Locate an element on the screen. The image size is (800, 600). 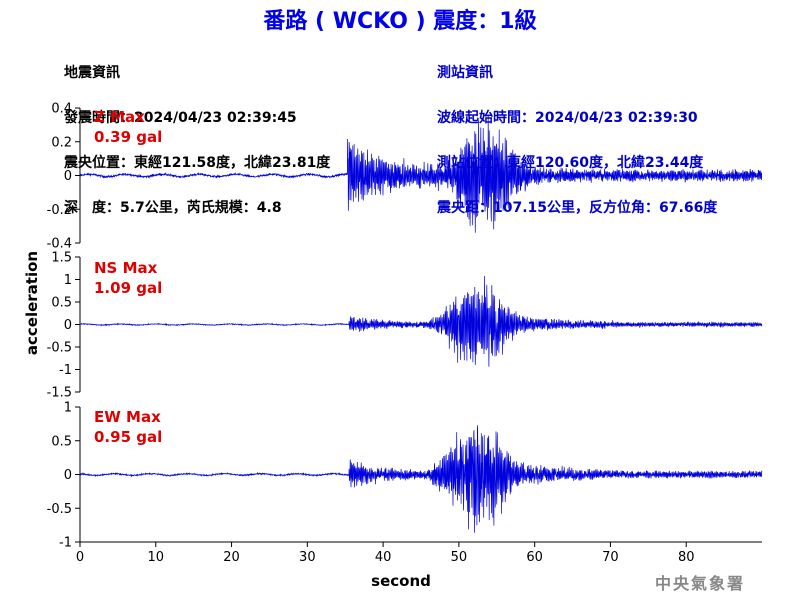
agency-watermark: 中央氣象署 is located at coordinates (700, 583).